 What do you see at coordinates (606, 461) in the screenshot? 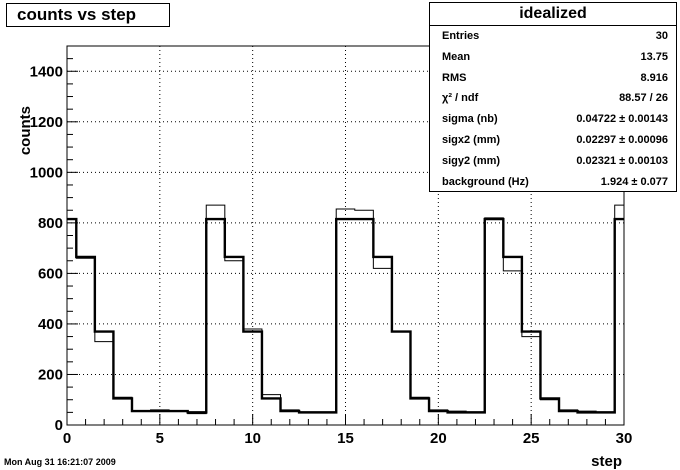
I see `x-axis-label: step` at bounding box center [606, 461].